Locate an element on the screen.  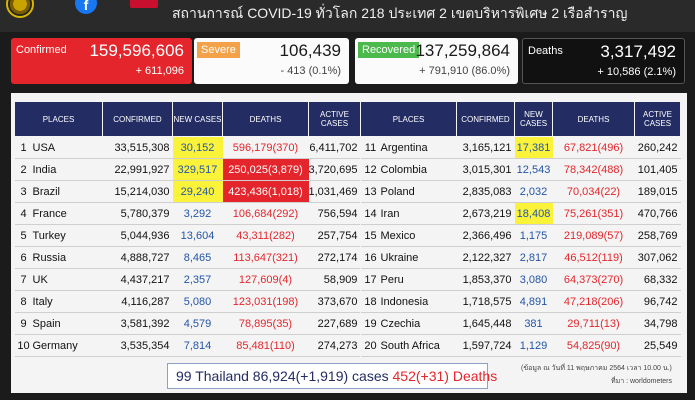
active-cases-cell: 96,742 is located at coordinates (657, 301).